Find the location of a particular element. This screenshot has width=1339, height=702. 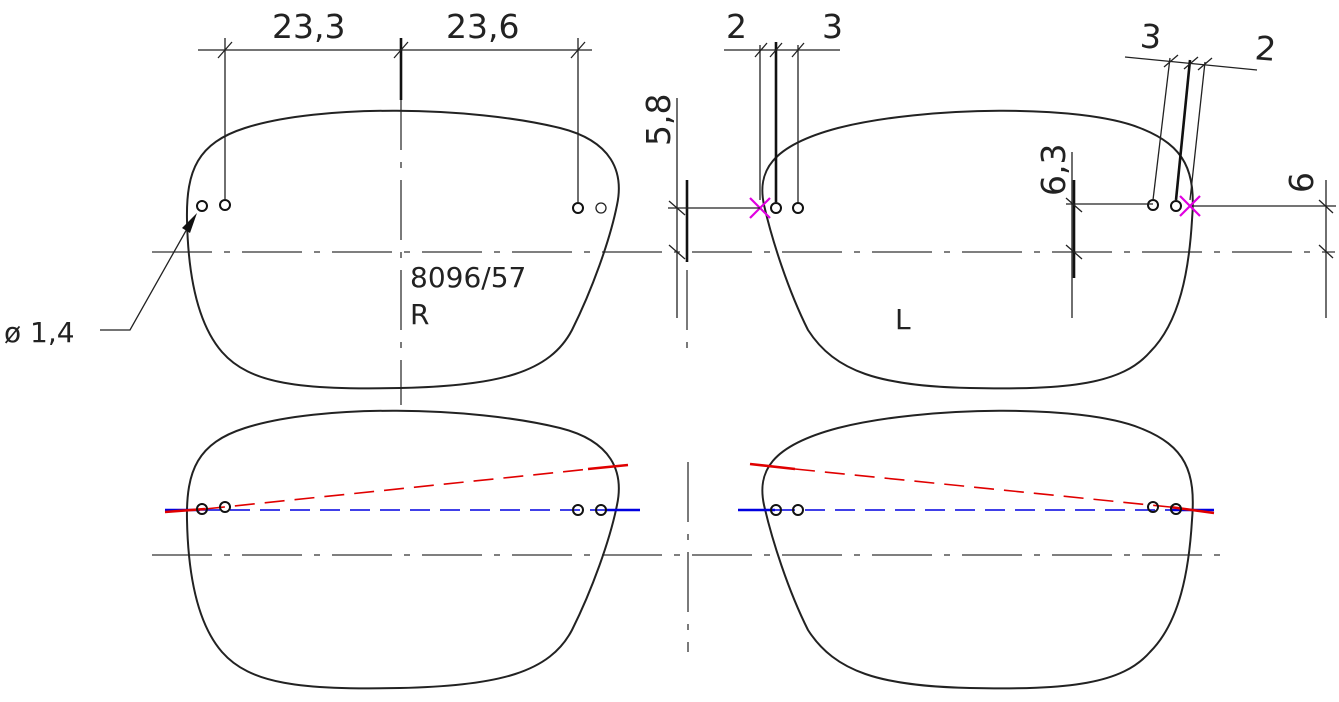

hole-right-temporal-outer is located at coordinates (601, 208).